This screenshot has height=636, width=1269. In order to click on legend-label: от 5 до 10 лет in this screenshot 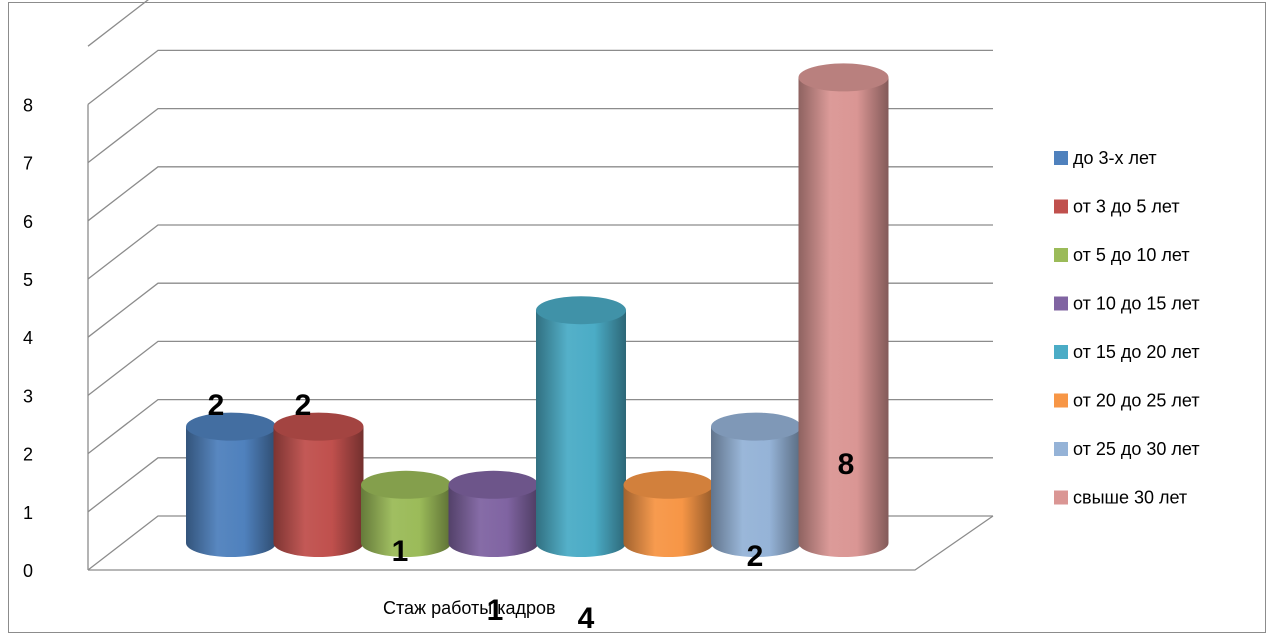, I will do `click(1131, 255)`.